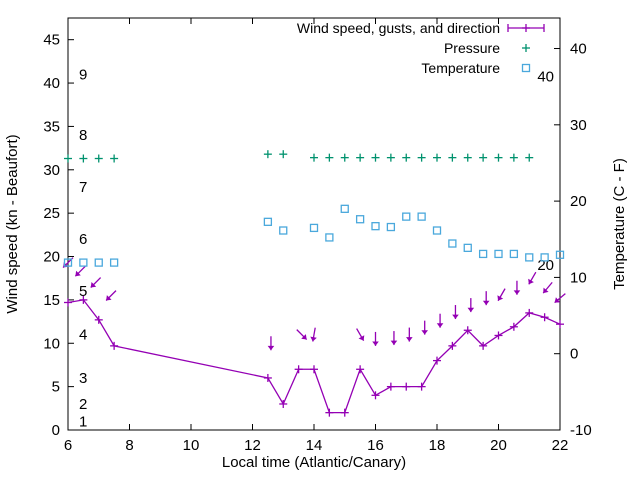  I want to click on beaufort-label-3: 3, so click(83, 378).